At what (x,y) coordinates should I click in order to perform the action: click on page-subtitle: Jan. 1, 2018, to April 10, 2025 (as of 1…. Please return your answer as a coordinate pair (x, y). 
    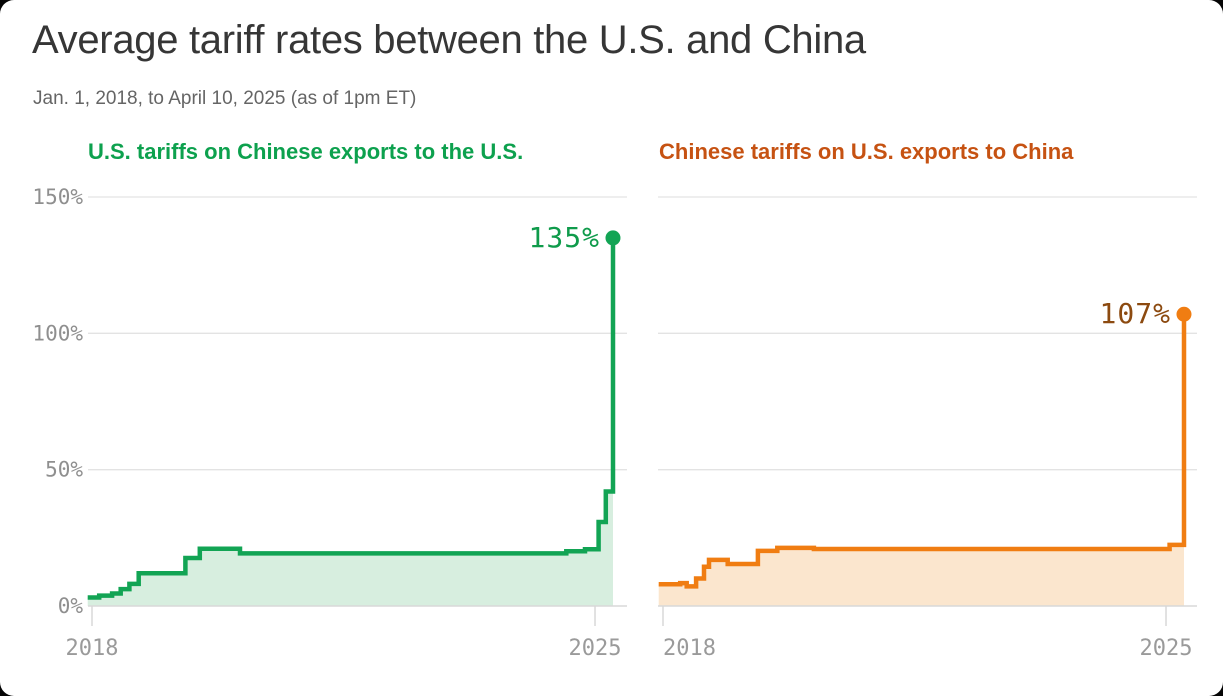
    Looking at the image, I should click on (225, 98).